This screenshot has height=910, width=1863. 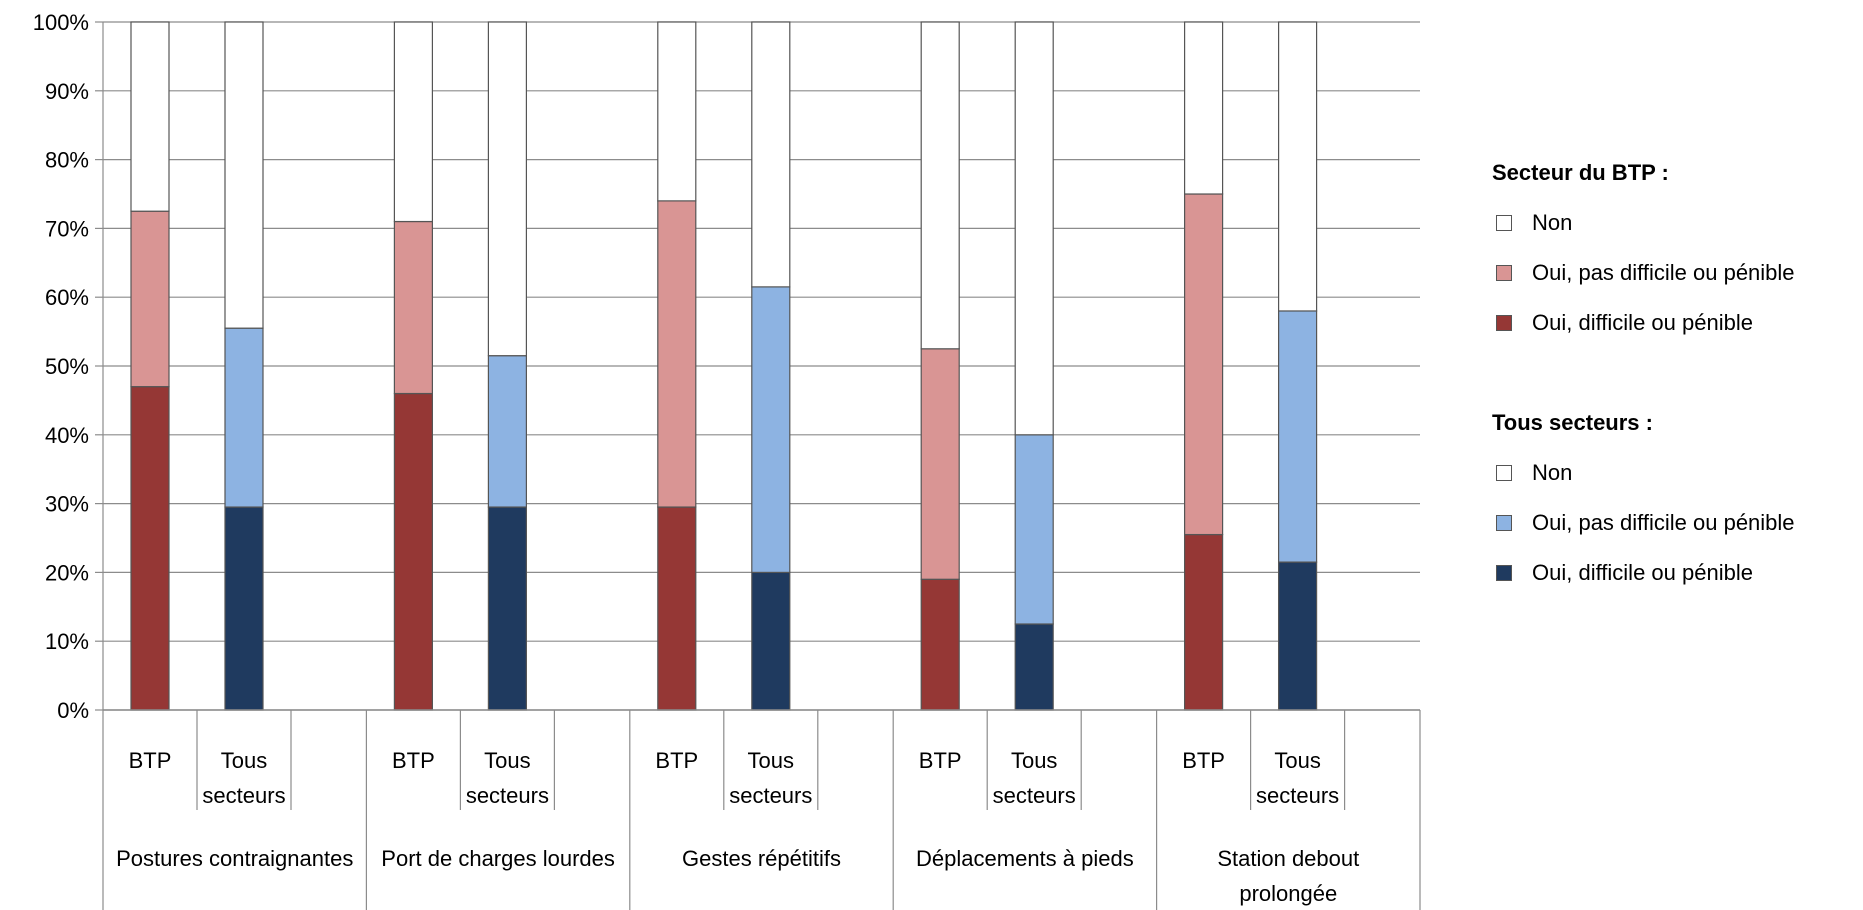 What do you see at coordinates (1504, 473) in the screenshot?
I see `legend-swatch-all-non` at bounding box center [1504, 473].